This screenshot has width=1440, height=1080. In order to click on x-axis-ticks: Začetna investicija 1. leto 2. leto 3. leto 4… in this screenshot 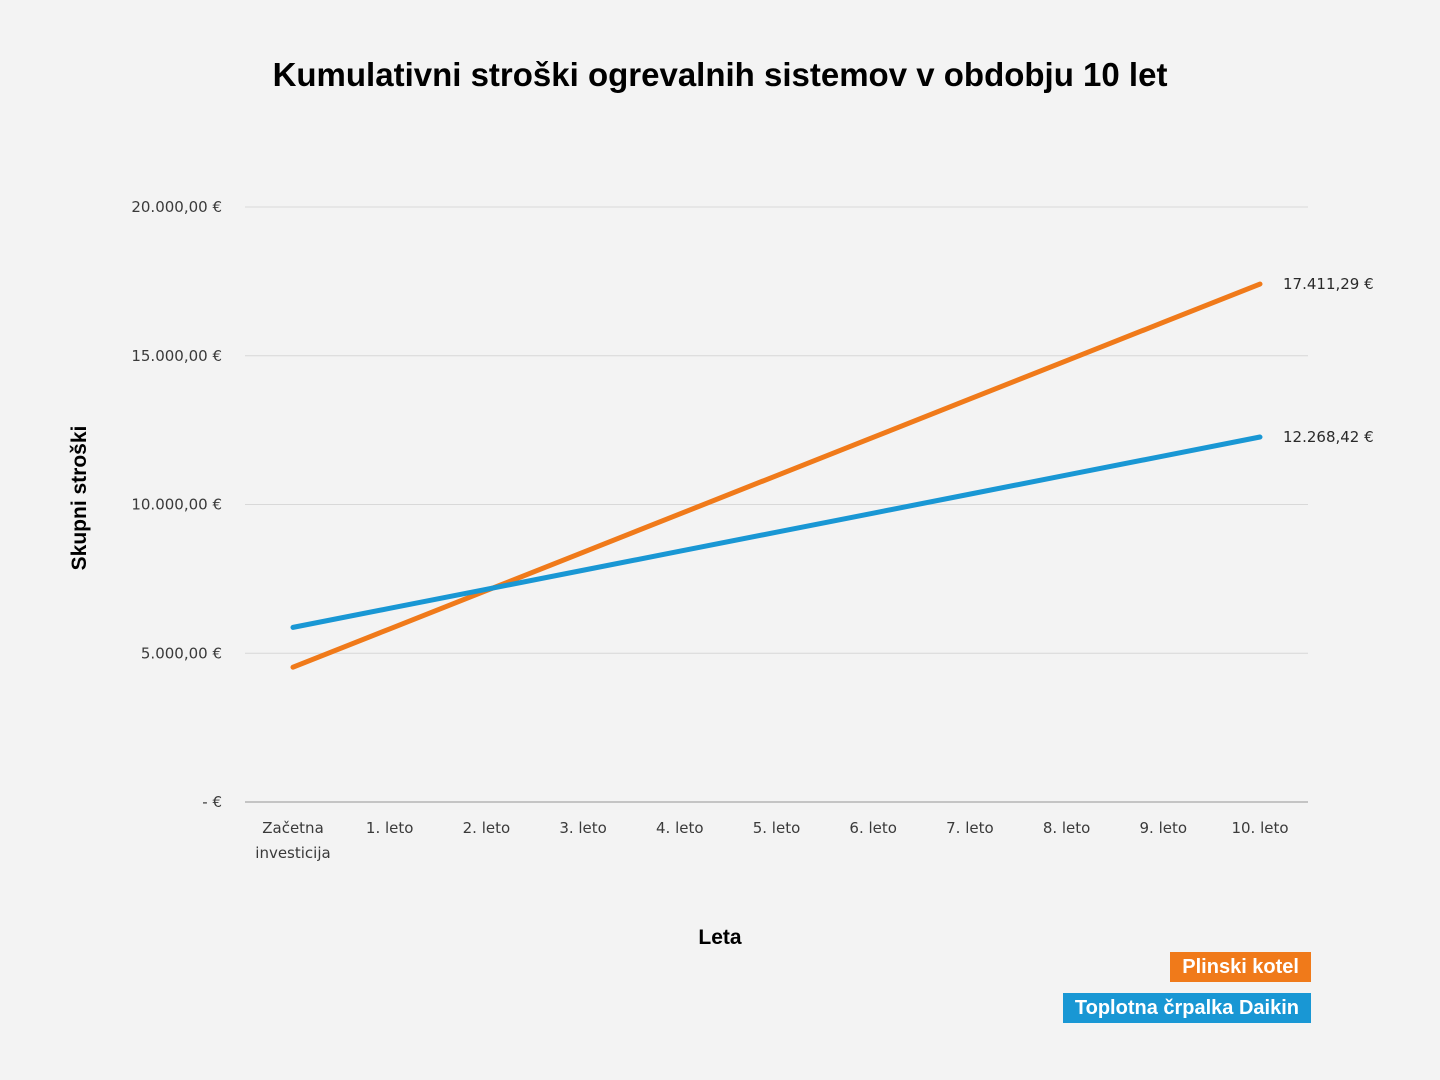, I will do `click(771, 840)`.